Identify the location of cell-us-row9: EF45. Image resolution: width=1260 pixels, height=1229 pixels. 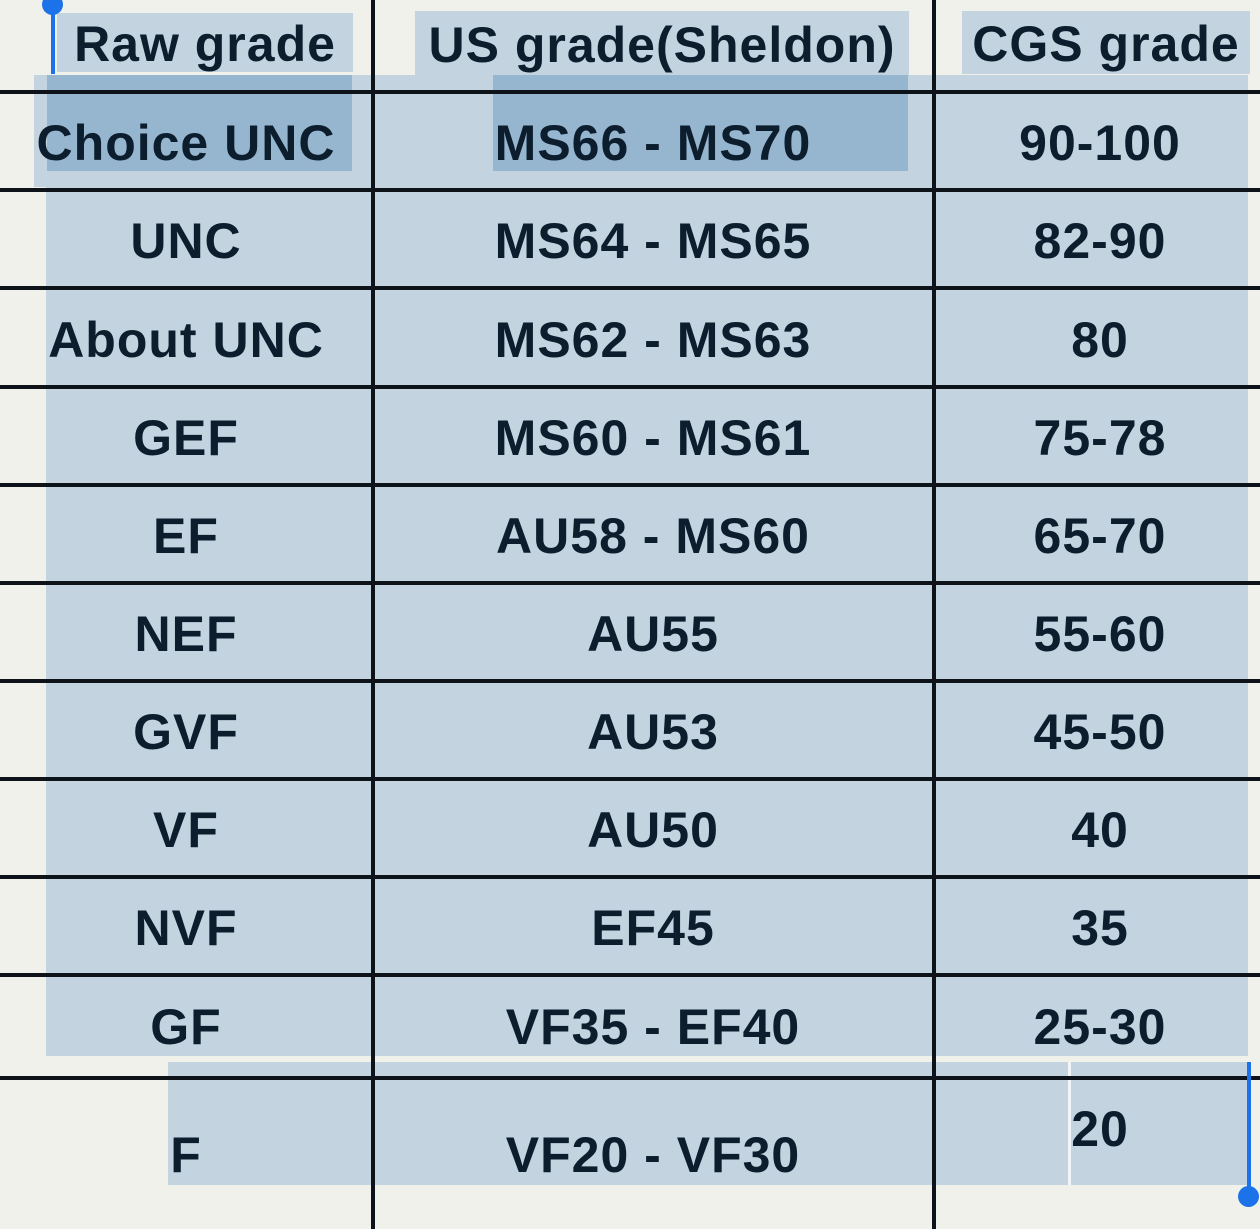
(653, 928).